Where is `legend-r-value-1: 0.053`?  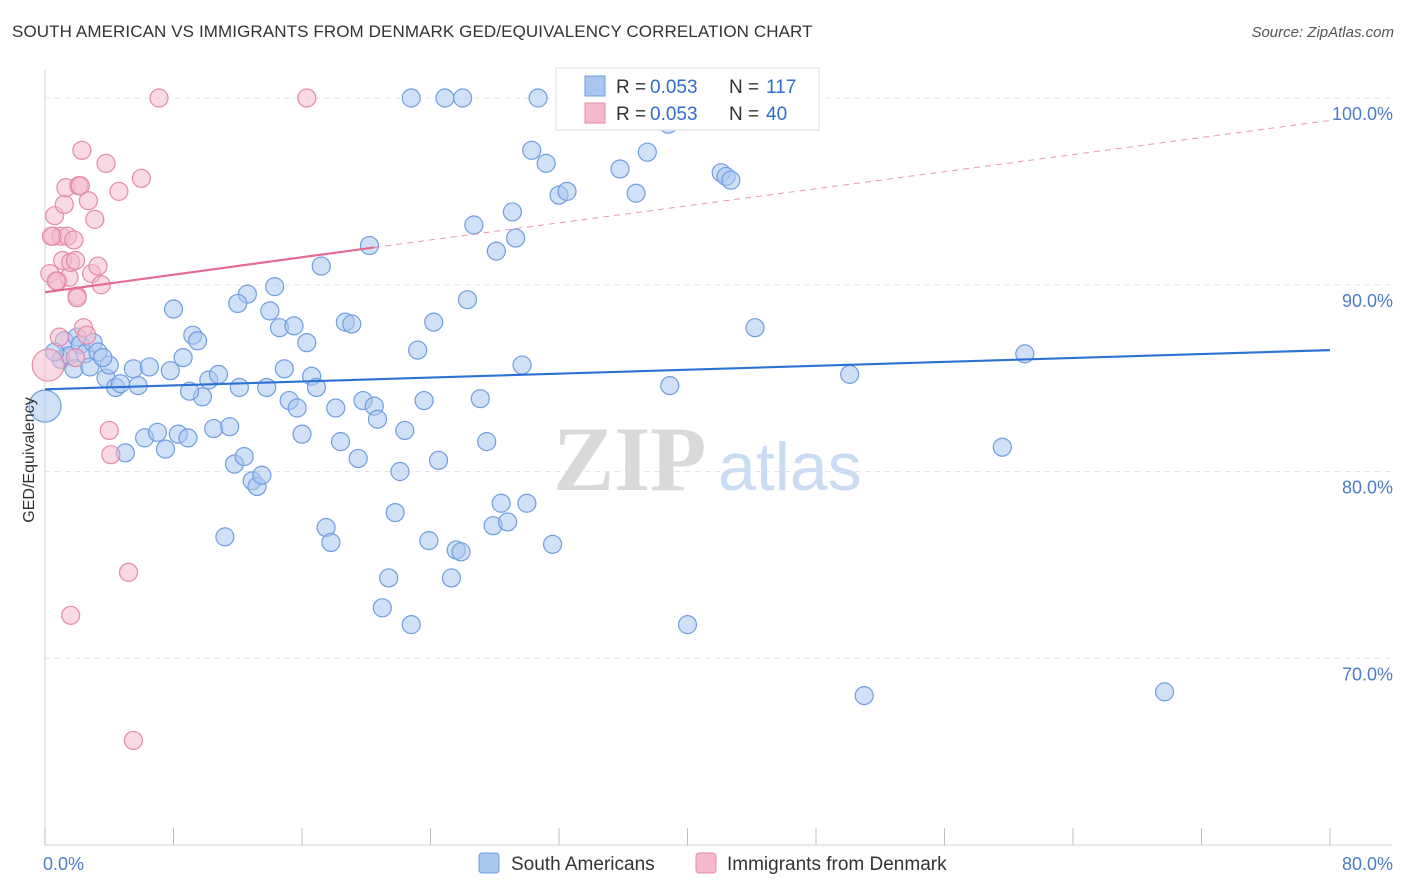
legend-r-value-1: 0.053 is located at coordinates (674, 87).